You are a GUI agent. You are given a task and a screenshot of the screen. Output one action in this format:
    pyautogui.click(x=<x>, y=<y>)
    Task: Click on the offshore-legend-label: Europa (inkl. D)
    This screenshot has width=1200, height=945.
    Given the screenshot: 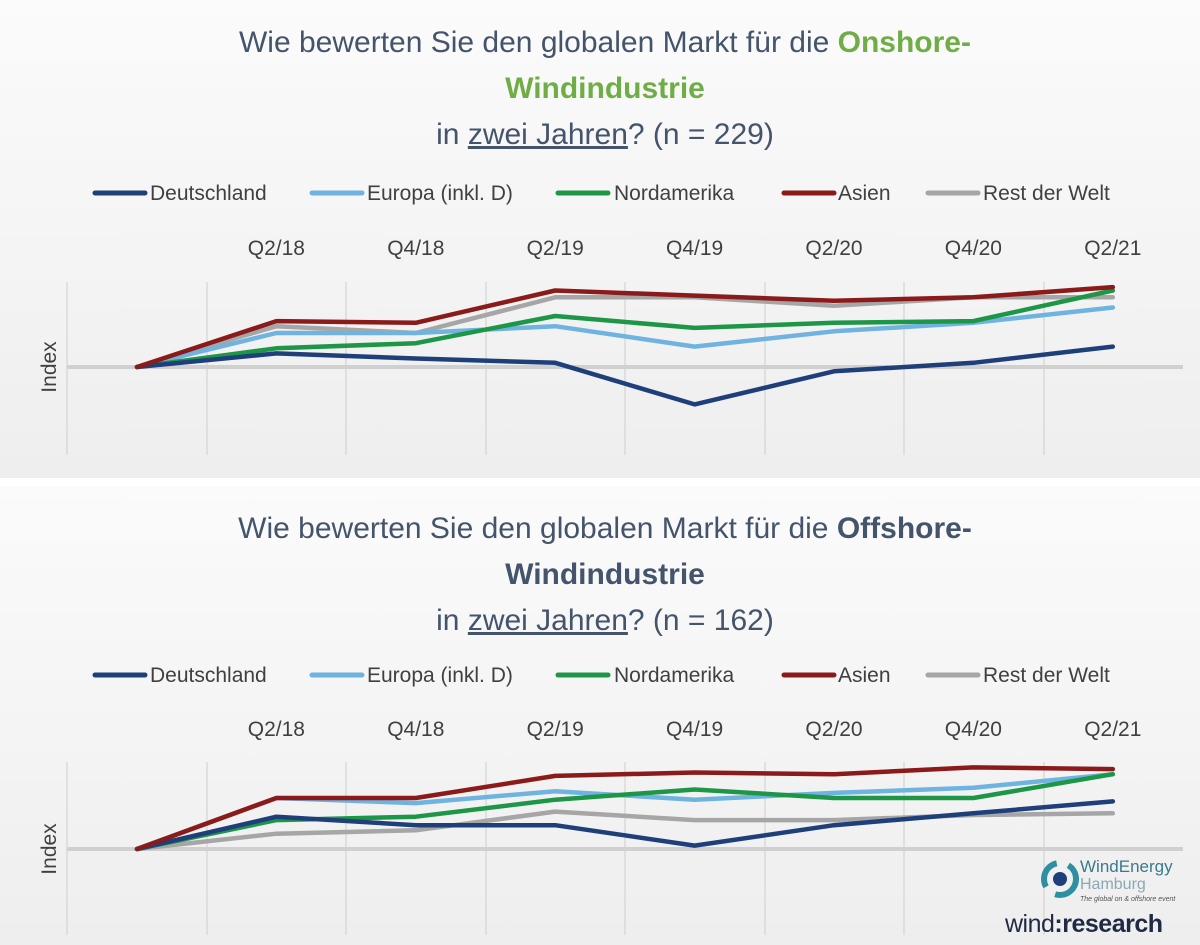 What is the action you would take?
    pyautogui.click(x=440, y=675)
    